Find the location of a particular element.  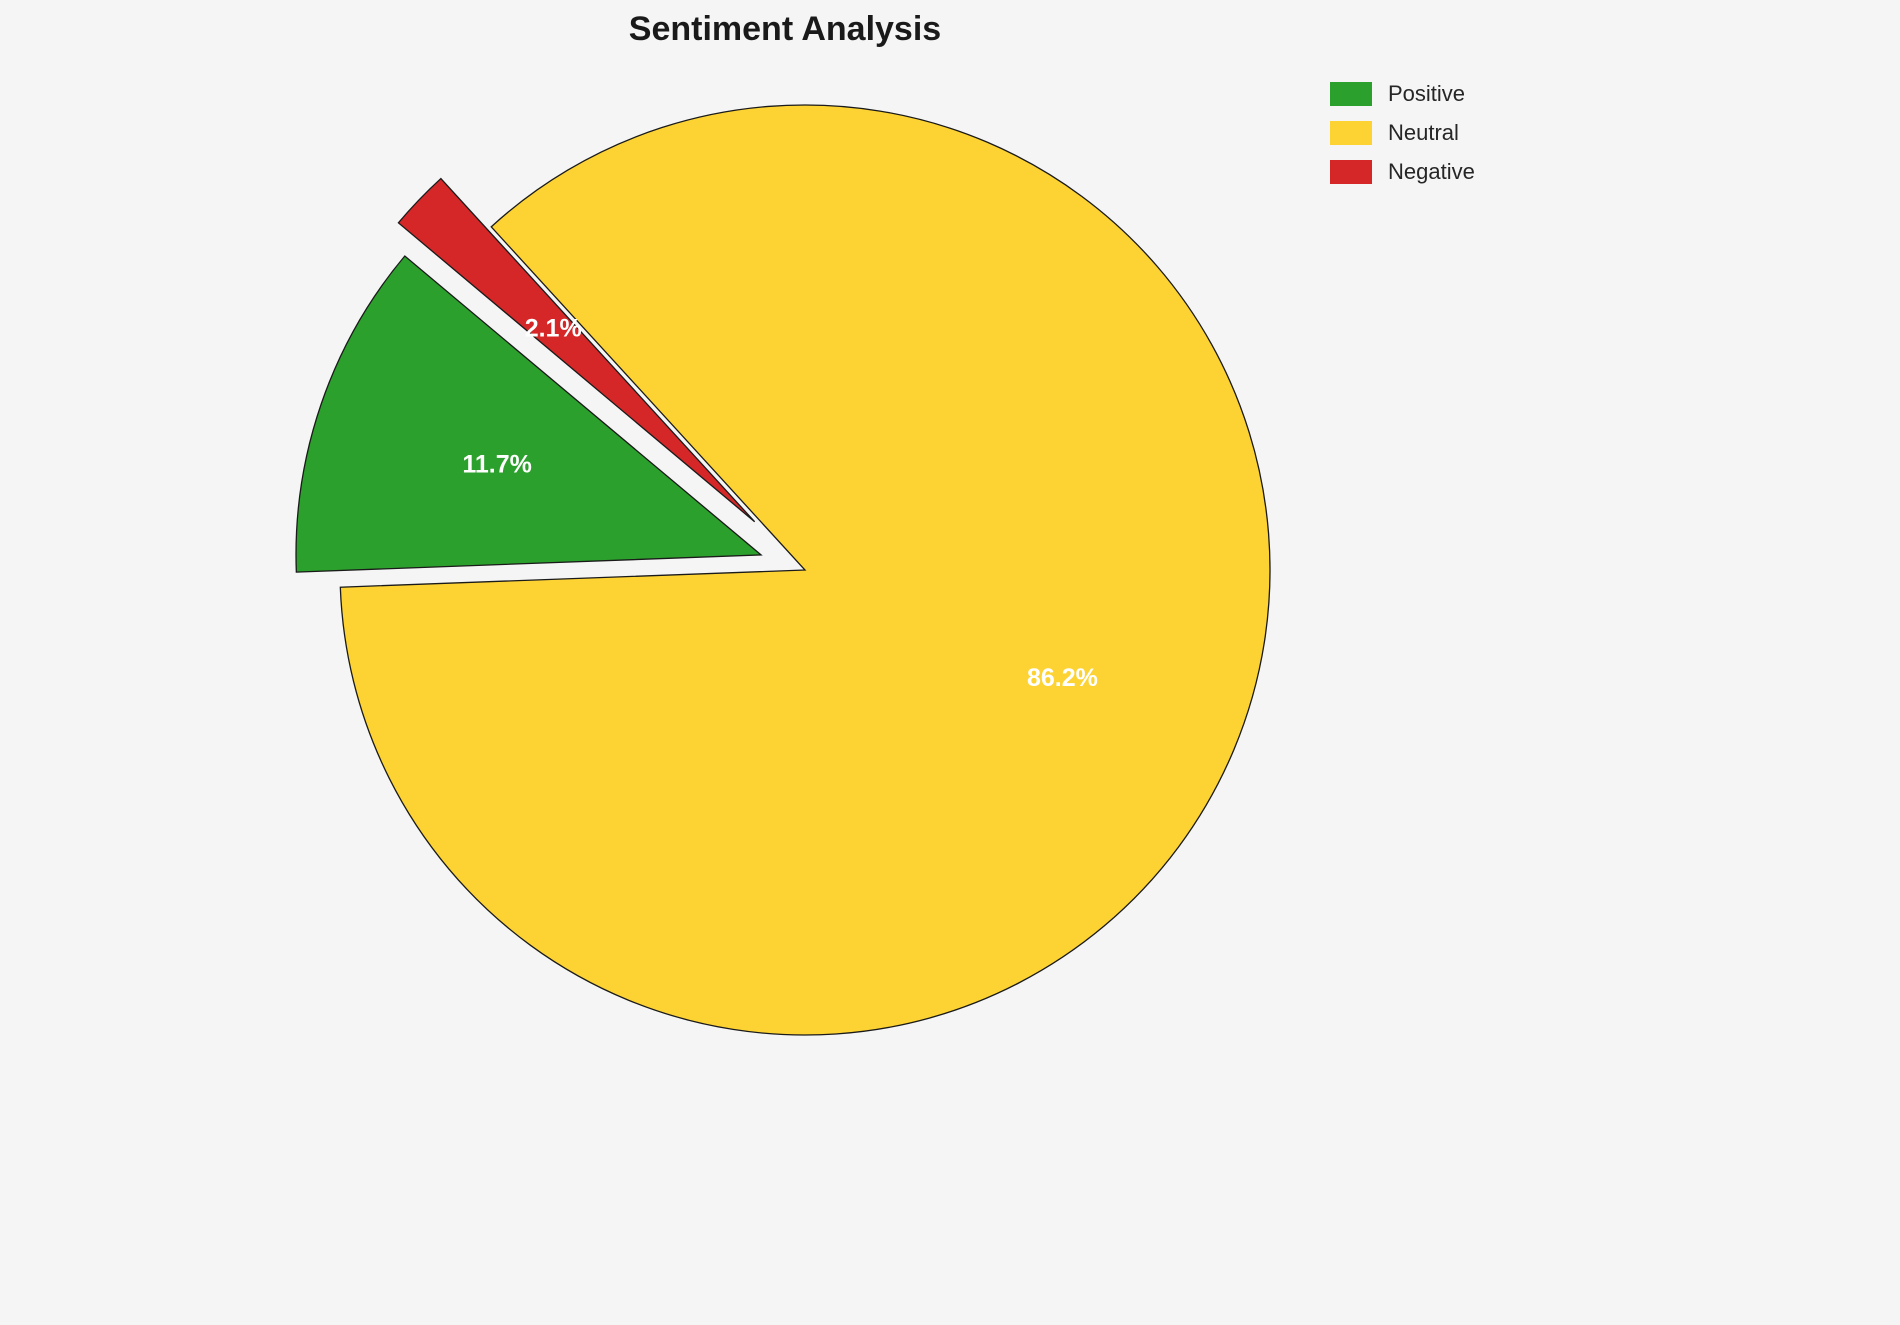

legend-label-negative: Negative is located at coordinates (1431, 171).